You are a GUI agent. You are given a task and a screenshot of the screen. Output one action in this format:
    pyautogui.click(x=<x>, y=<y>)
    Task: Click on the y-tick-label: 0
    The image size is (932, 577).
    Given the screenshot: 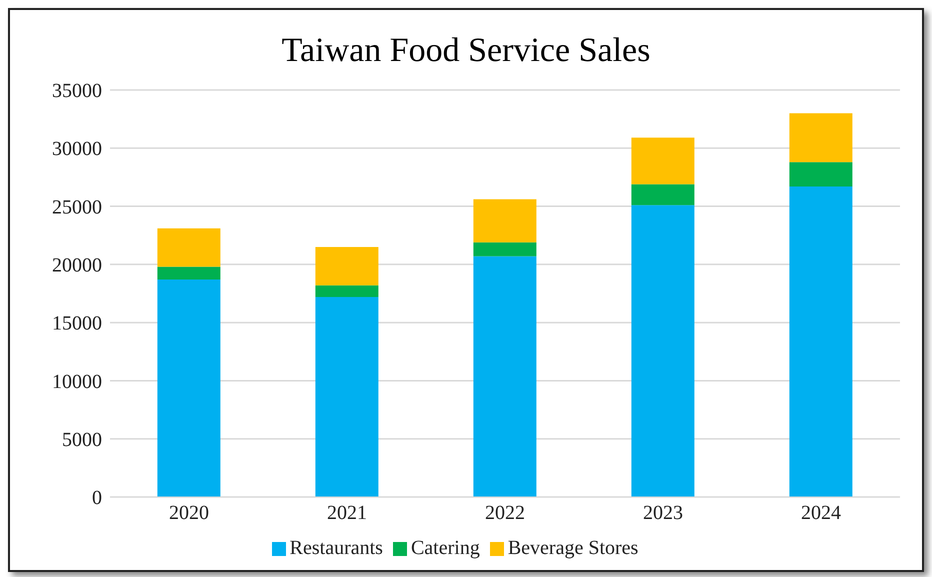 What is the action you would take?
    pyautogui.click(x=97, y=498)
    